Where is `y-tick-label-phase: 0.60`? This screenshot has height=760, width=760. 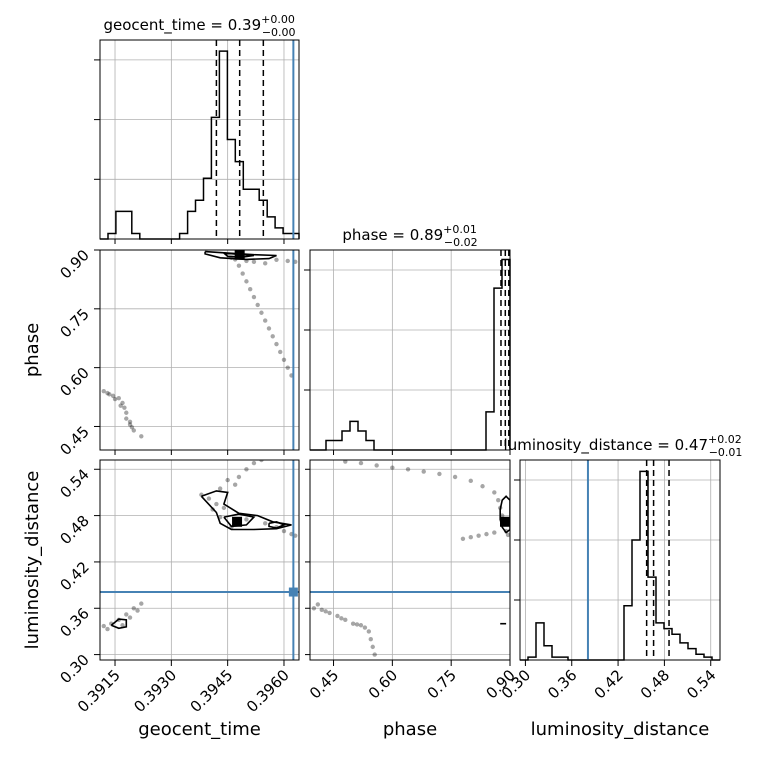
y-tick-label-phase: 0.60 is located at coordinates (74, 382).